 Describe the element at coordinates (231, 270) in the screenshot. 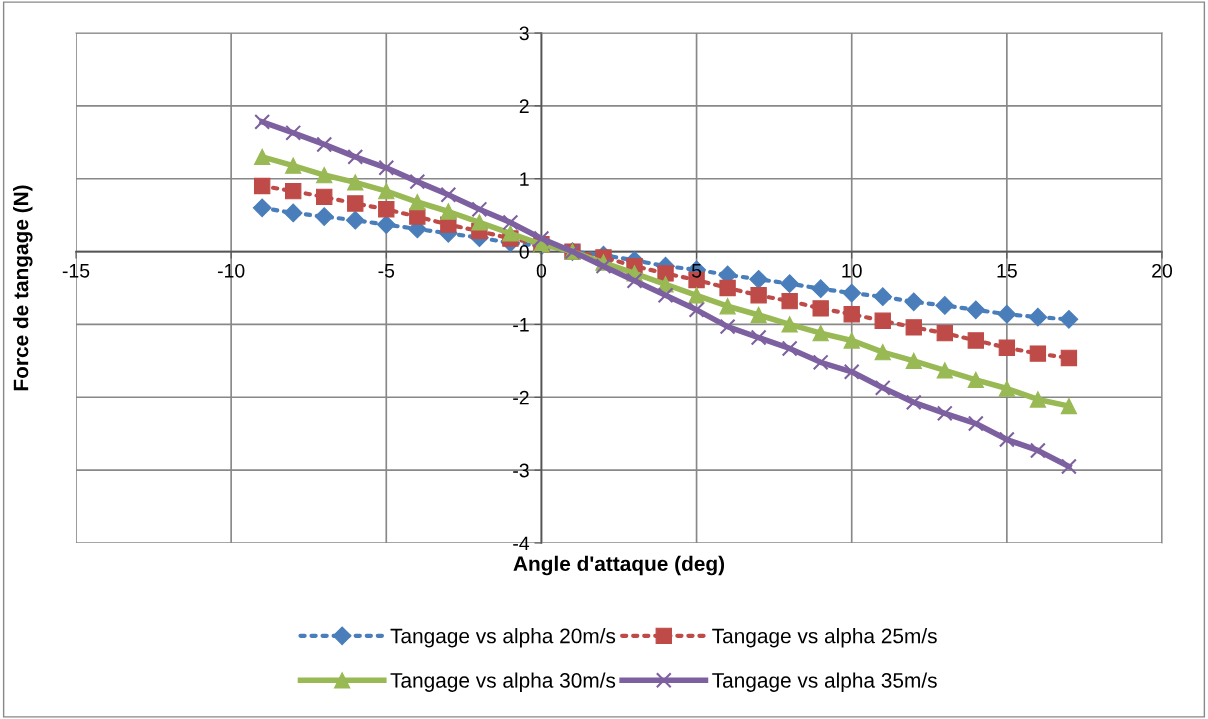

I see `x-tick-label: -10` at that location.